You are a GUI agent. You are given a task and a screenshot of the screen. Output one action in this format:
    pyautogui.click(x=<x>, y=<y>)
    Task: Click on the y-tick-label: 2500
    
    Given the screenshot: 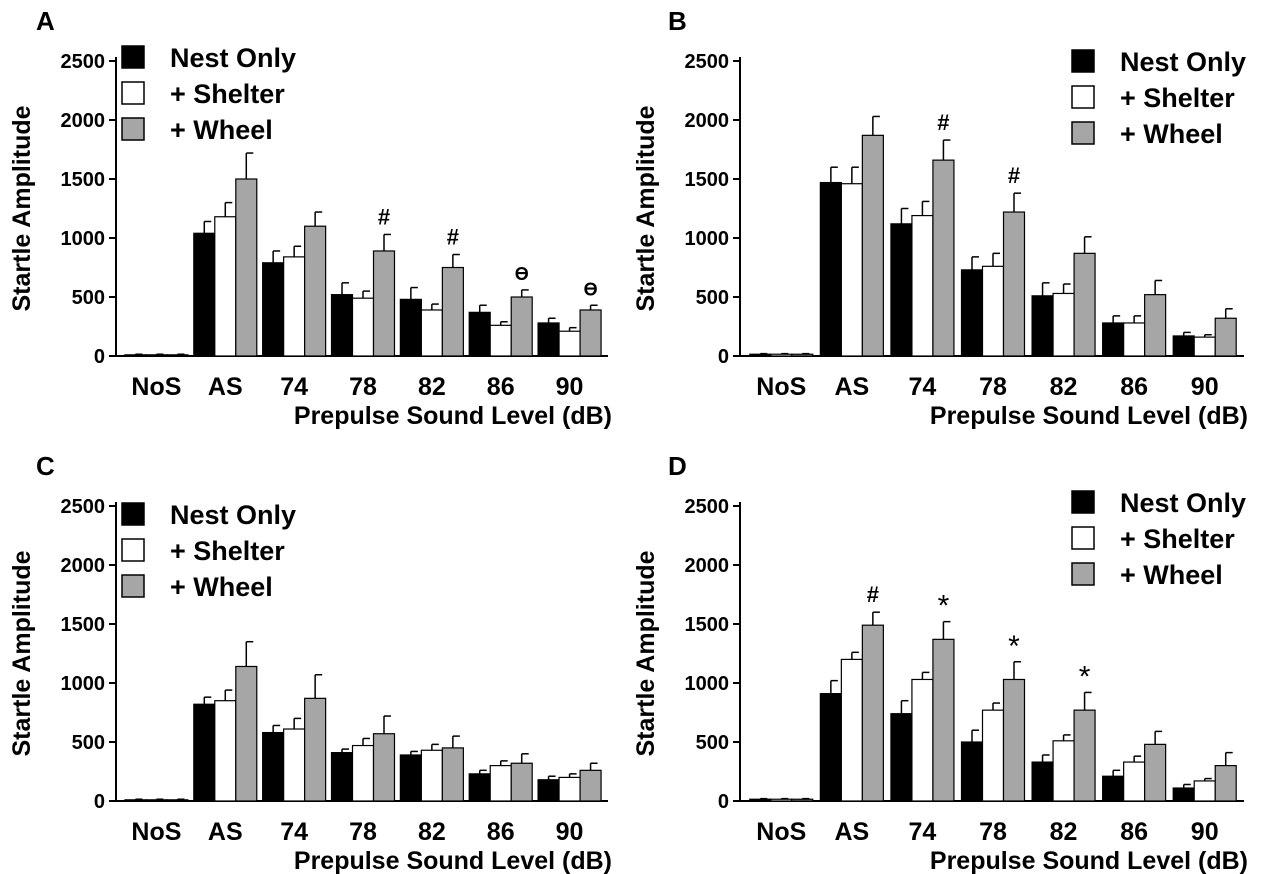 What is the action you would take?
    pyautogui.click(x=83, y=62)
    